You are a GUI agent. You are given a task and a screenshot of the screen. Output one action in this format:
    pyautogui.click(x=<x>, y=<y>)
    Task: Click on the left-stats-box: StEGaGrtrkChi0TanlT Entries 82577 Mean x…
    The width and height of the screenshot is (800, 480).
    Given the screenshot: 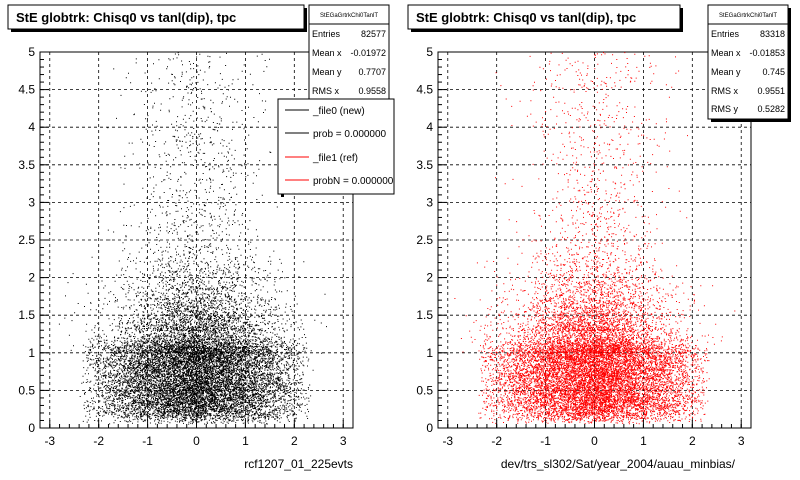 What is the action you would take?
    pyautogui.click(x=349, y=56)
    